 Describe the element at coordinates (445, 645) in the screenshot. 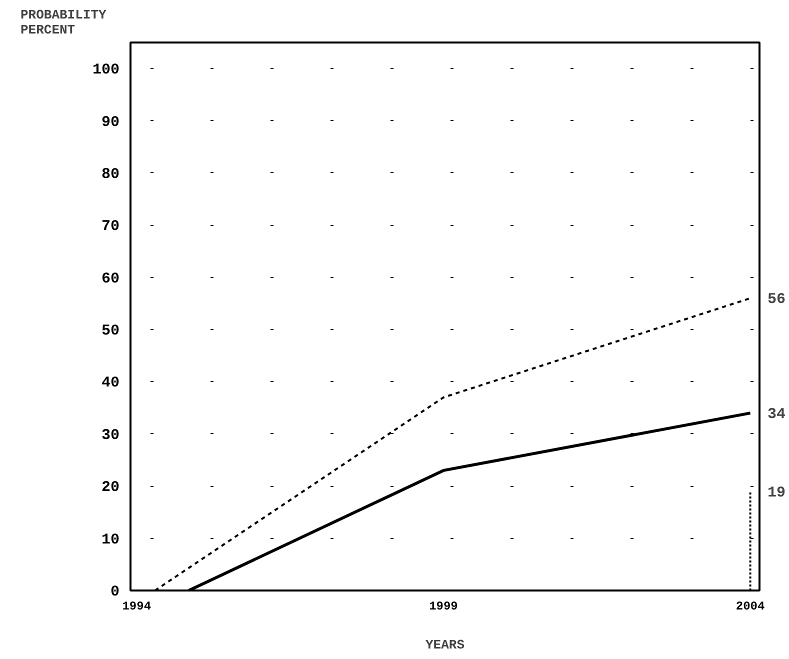

I see `x-axis-title: YEARS` at that location.